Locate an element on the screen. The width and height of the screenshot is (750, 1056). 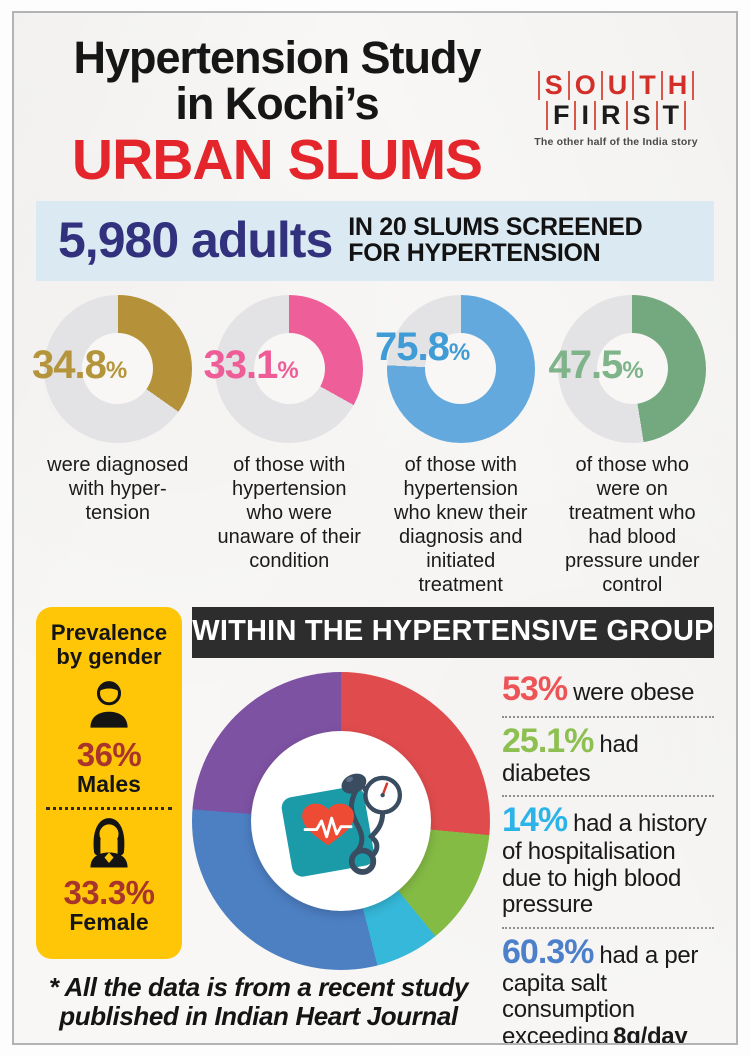
donut-chart-diagnosed: 34.8% were diagnosed with hyper-tension is located at coordinates (115, 445).